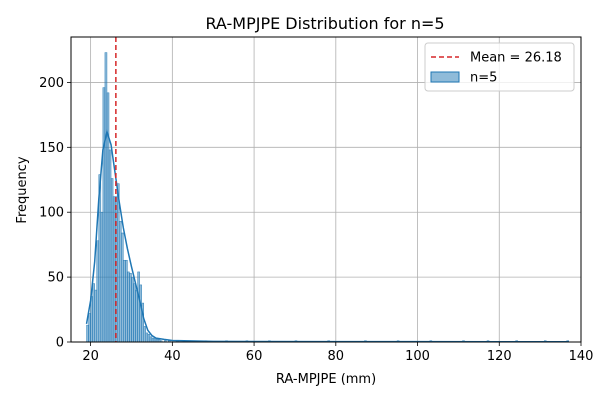 The width and height of the screenshot is (600, 400). Describe the element at coordinates (55, 278) in the screenshot. I see `y-tick-label: 50` at that location.